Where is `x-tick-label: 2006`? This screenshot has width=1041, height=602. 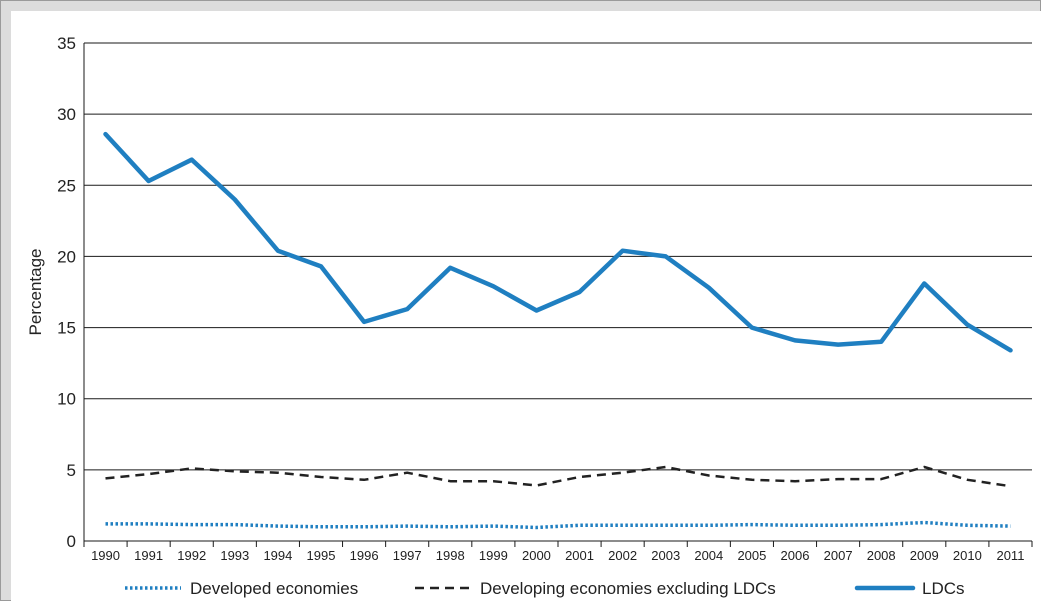 x-tick-label: 2006 is located at coordinates (795, 555).